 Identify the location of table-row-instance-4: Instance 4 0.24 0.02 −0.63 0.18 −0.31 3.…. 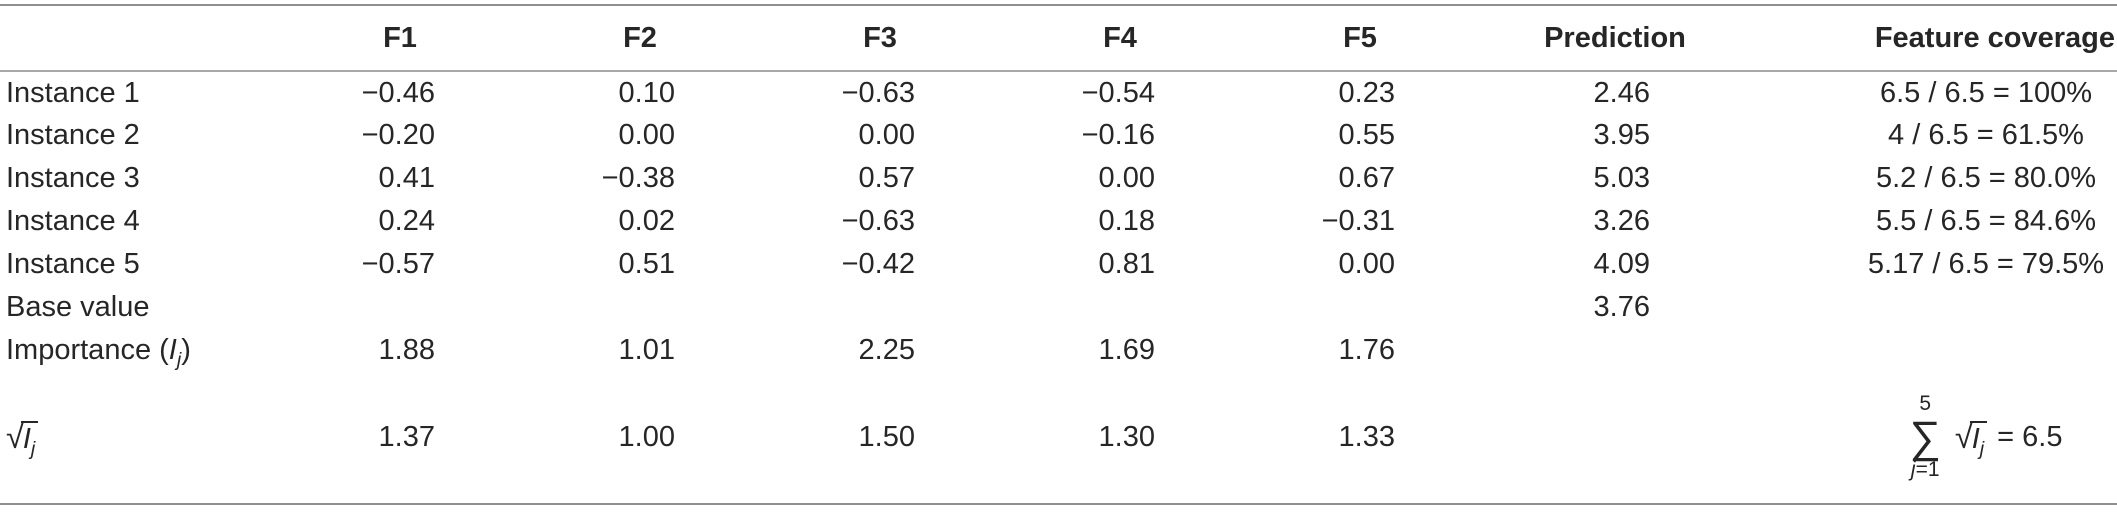
(1058, 221).